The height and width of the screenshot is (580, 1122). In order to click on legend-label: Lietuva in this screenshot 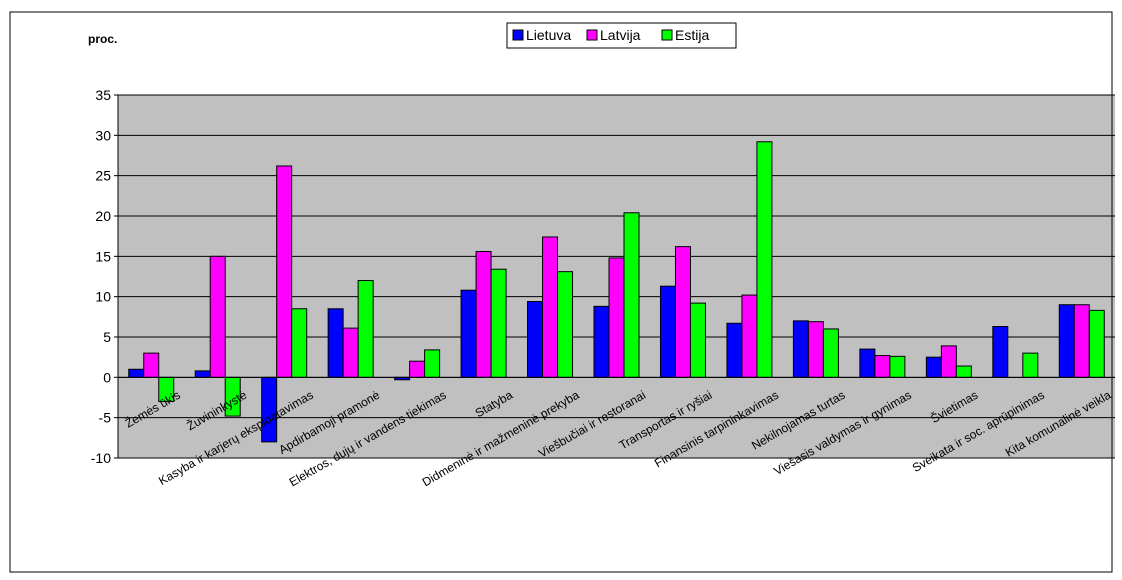, I will do `click(548, 35)`.